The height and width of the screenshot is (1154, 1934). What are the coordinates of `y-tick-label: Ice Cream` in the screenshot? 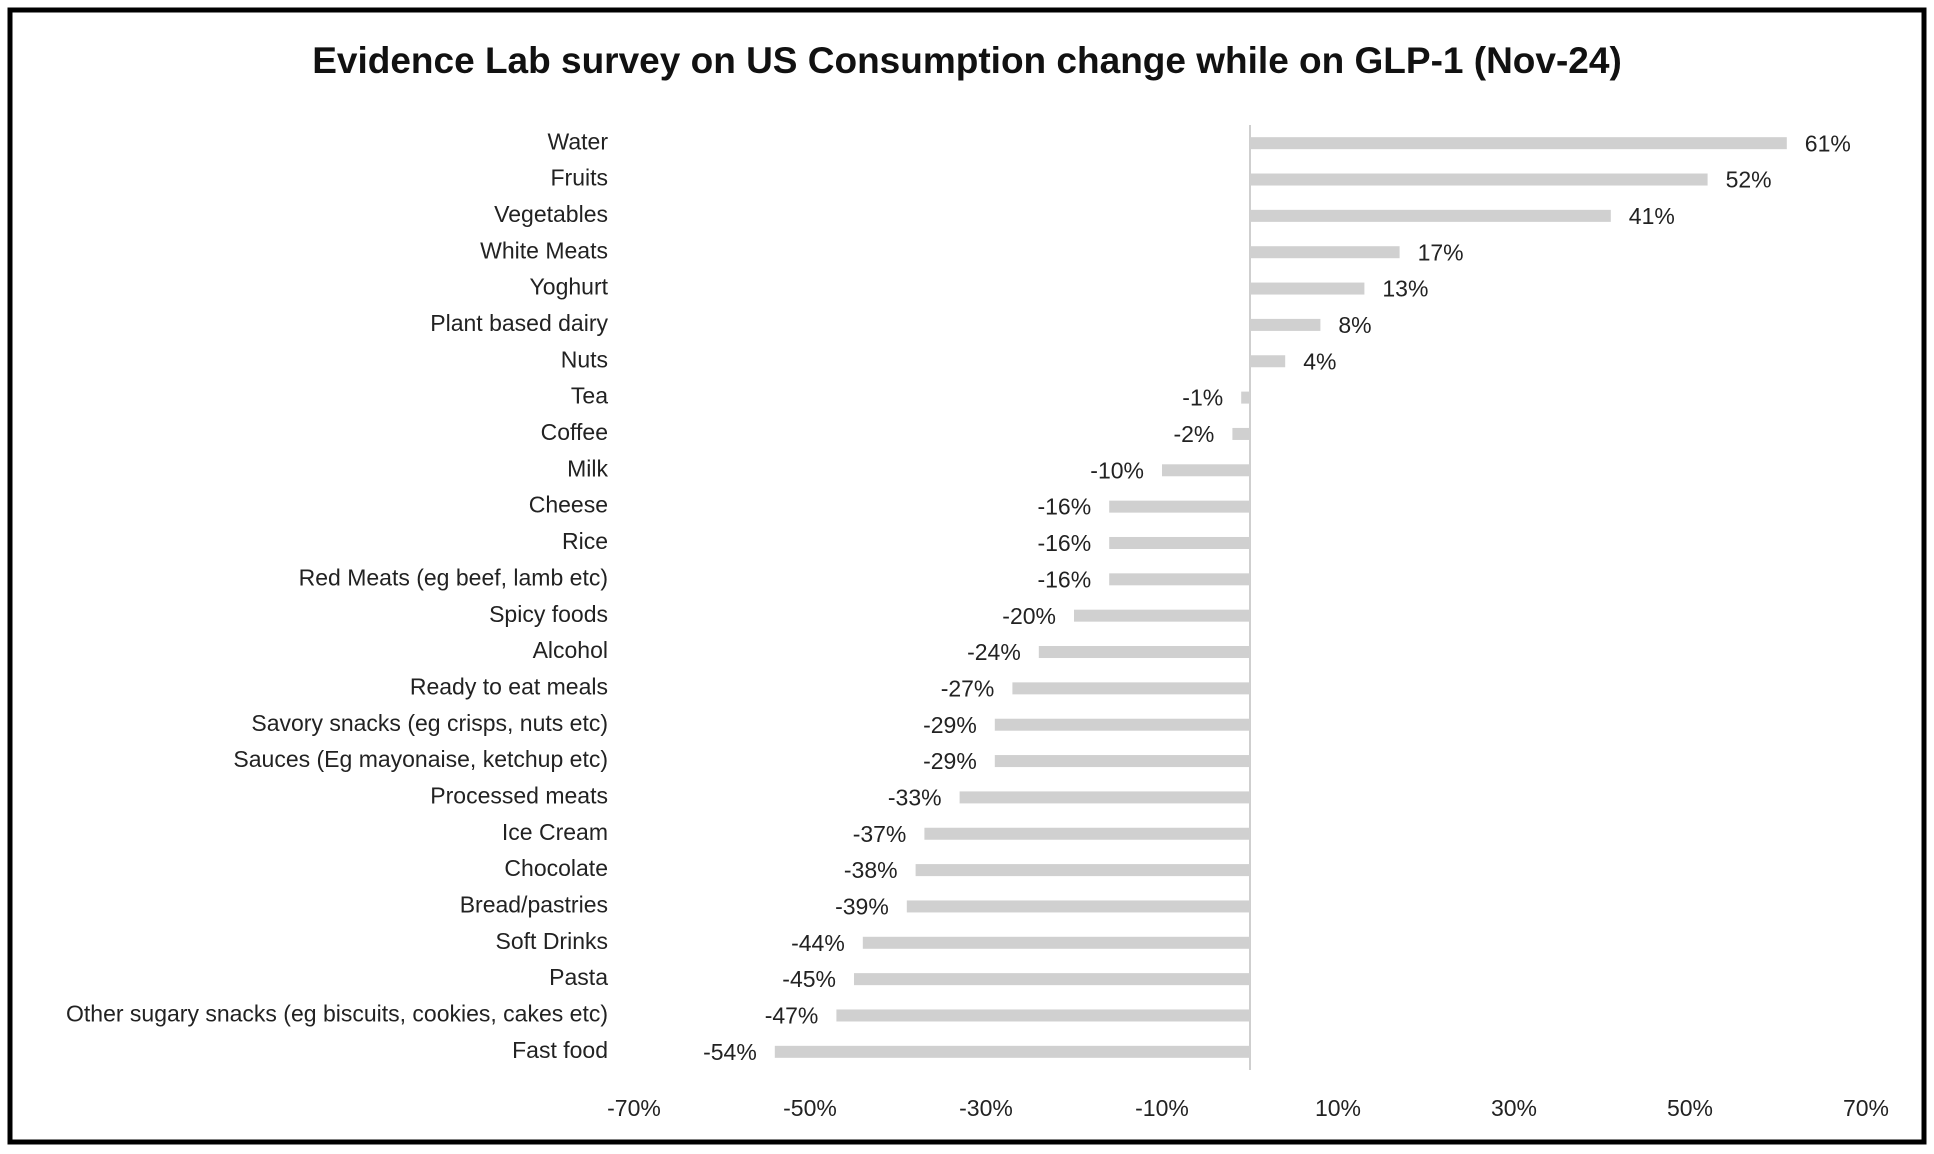 It's located at (555, 832).